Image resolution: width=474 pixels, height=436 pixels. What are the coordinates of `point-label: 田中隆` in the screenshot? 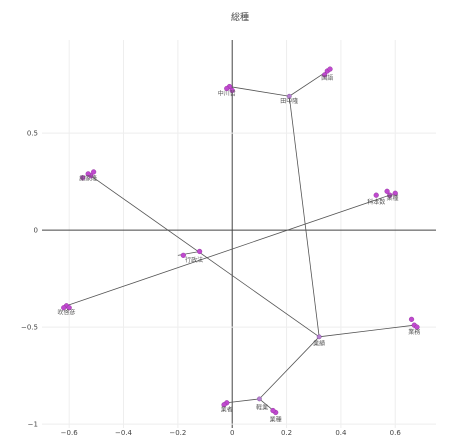 It's located at (289, 101).